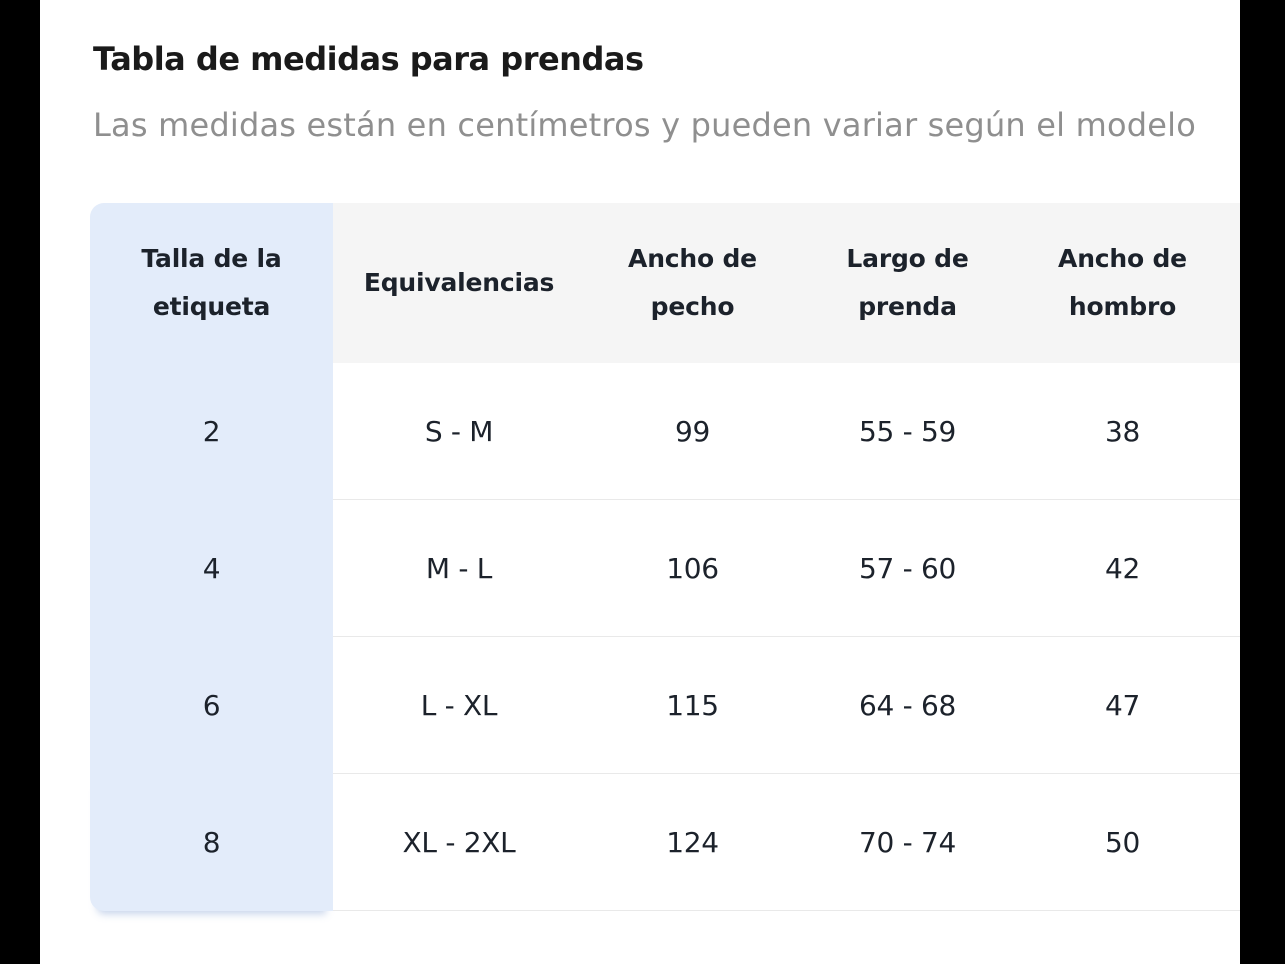 The width and height of the screenshot is (1285, 964). Describe the element at coordinates (1122, 842) in the screenshot. I see `cell-shoulder-width: 50` at that location.